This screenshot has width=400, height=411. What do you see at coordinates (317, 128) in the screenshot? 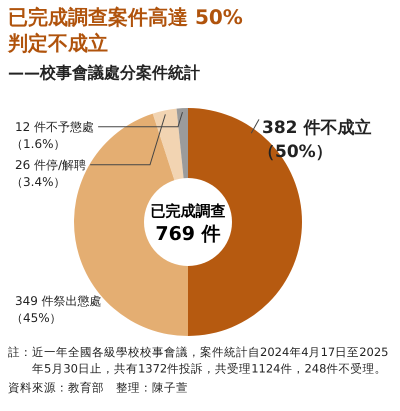
I see `slice-label: 382 件不成立` at bounding box center [317, 128].